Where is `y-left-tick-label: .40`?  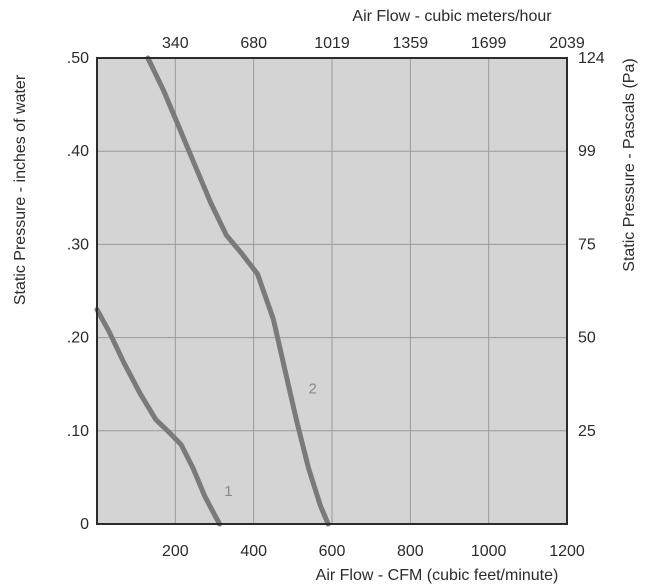
y-left-tick-label: .40 is located at coordinates (78, 151).